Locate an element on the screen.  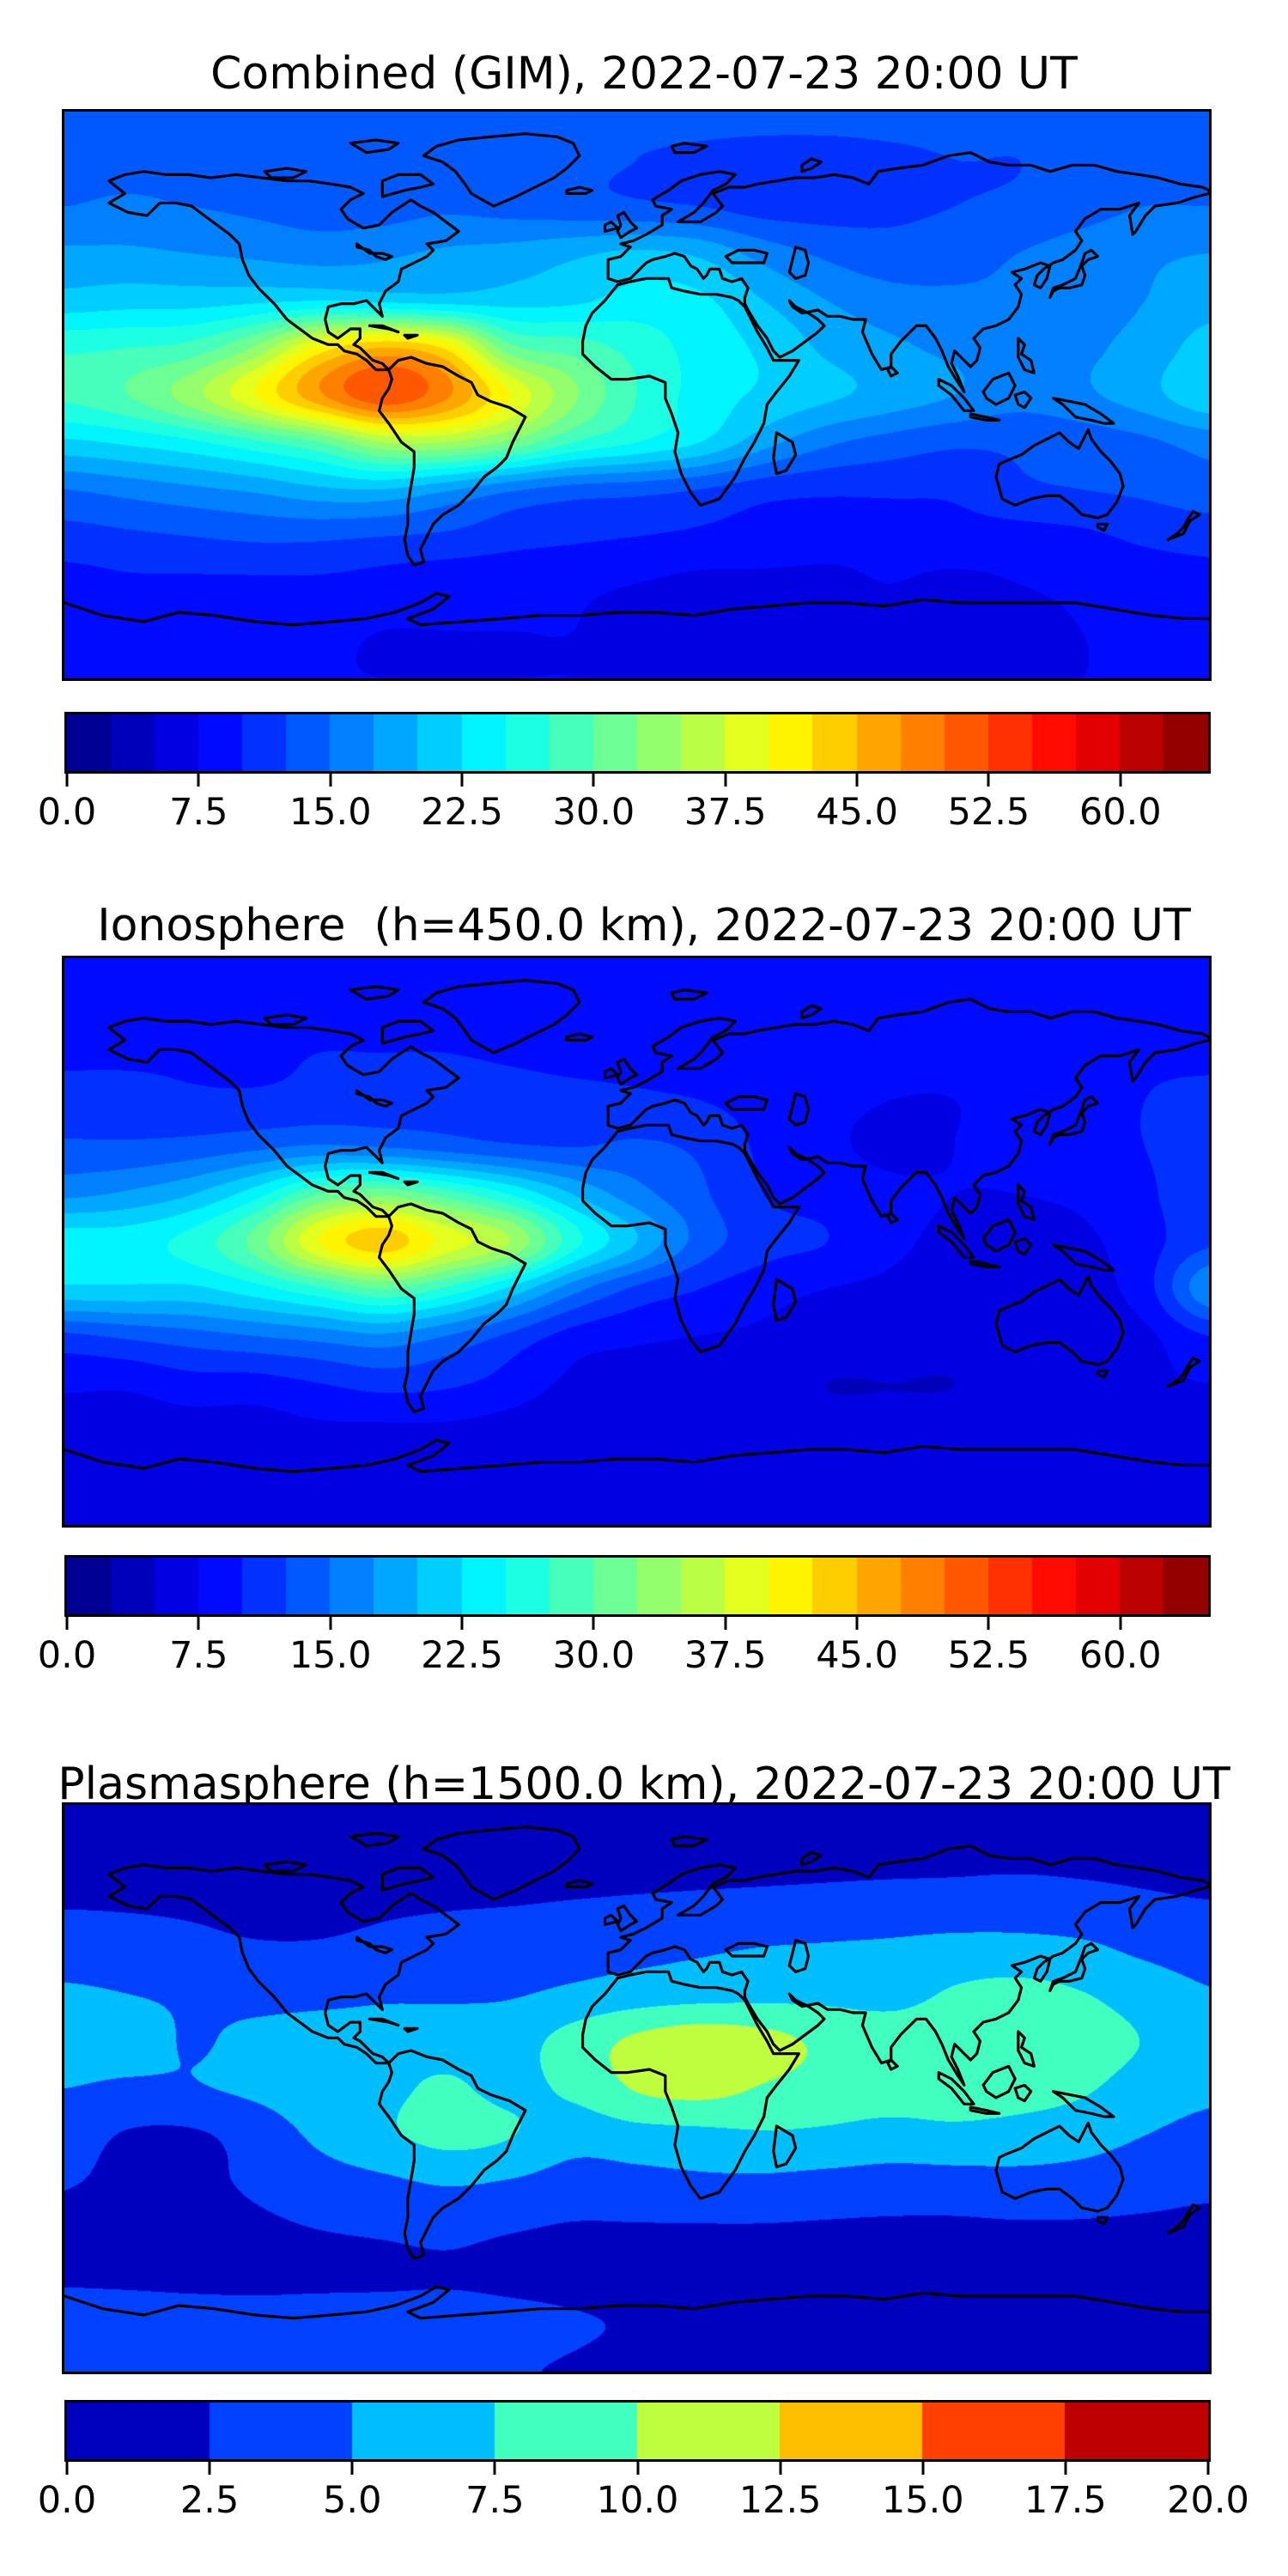
colorbar-plasmasphere is located at coordinates (638, 2431).